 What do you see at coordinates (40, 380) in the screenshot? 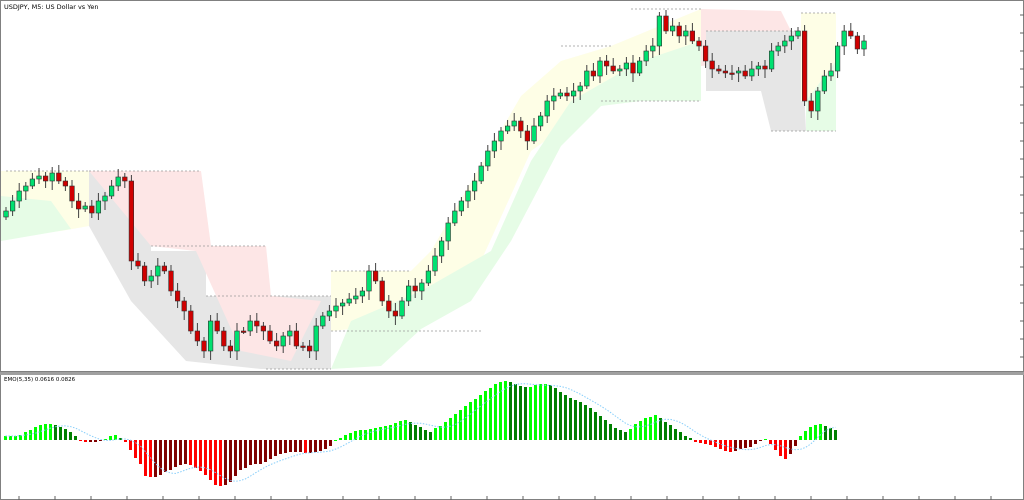
I see `indicator-title: EMO(5,35) 0.0616 0.0826` at bounding box center [40, 380].